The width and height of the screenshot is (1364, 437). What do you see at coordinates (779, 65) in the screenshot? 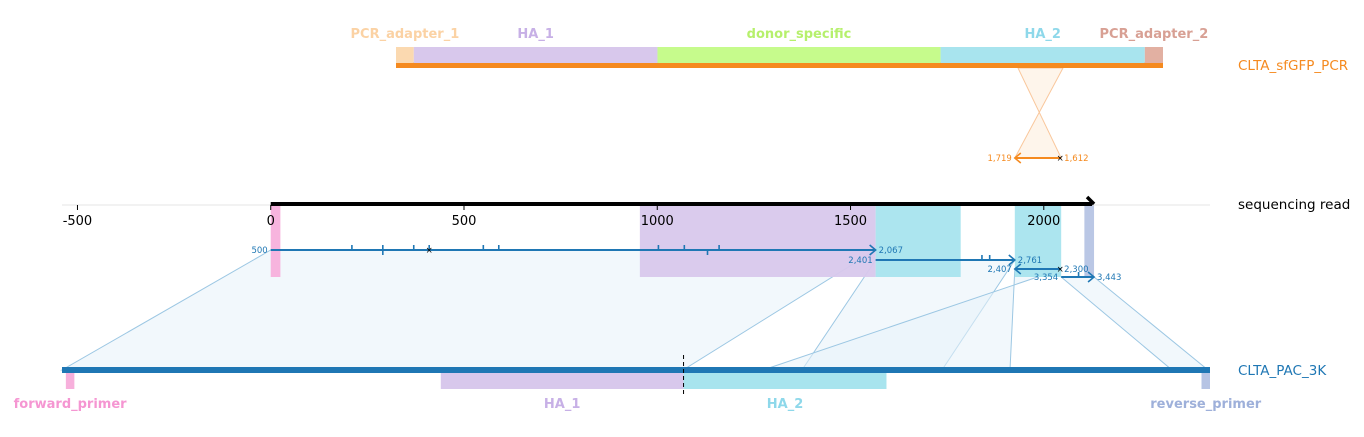
I see `top-target-backbone` at bounding box center [779, 65].